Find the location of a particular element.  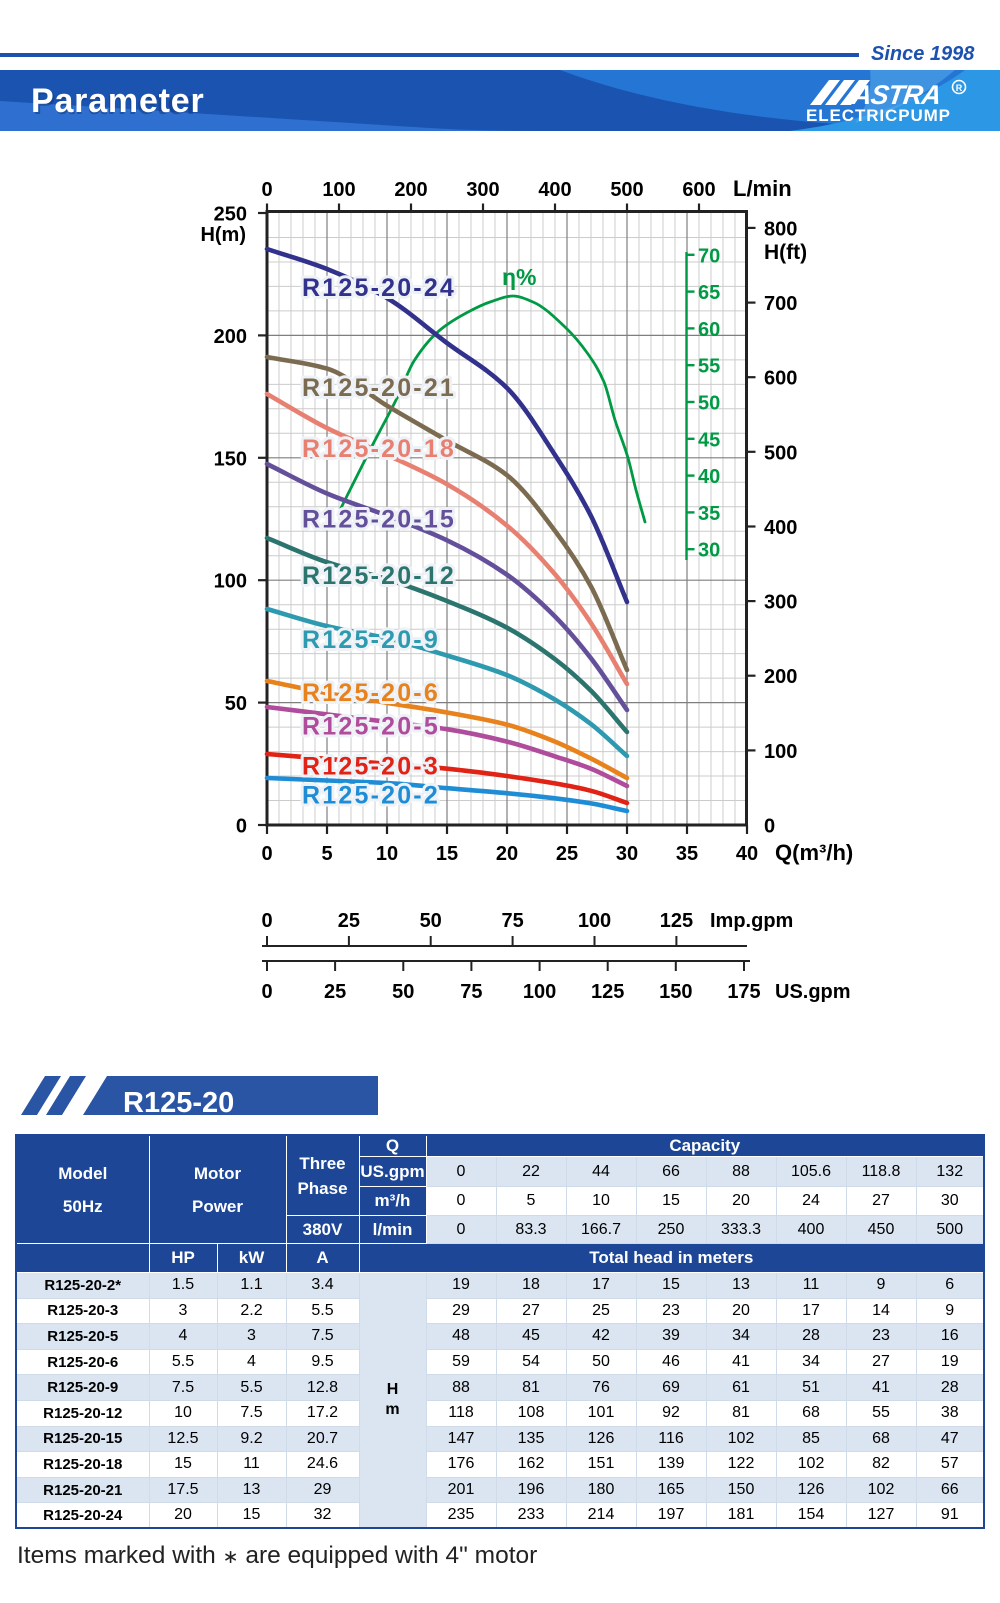

svg-text: 65 is located at coordinates (709, 293).